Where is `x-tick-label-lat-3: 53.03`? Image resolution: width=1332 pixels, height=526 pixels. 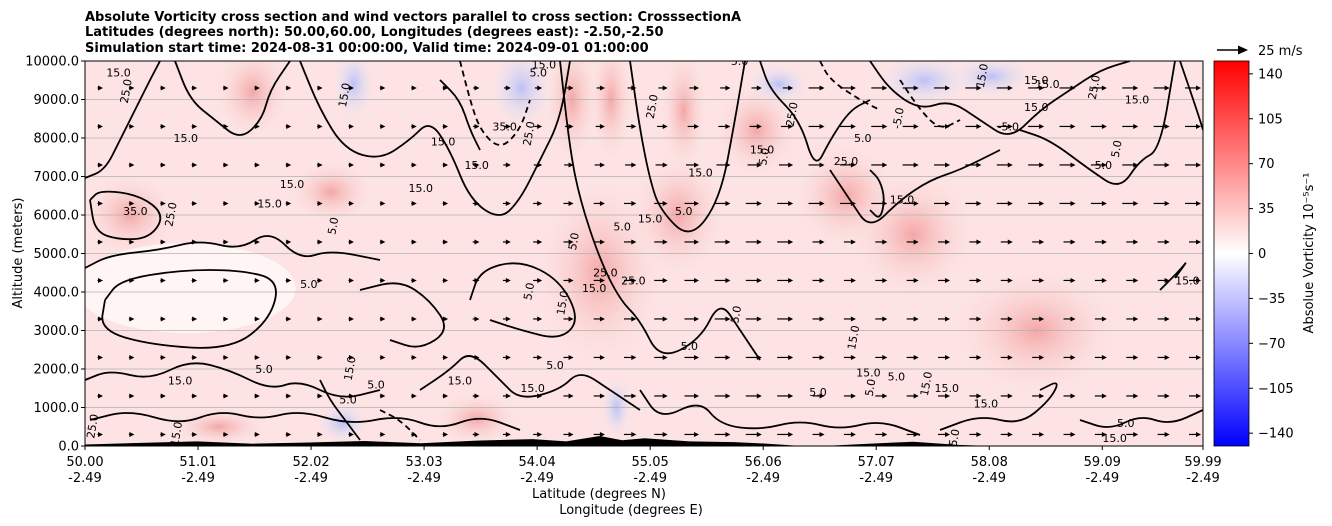
x-tick-label-lat-3: 53.03 is located at coordinates (423, 462).